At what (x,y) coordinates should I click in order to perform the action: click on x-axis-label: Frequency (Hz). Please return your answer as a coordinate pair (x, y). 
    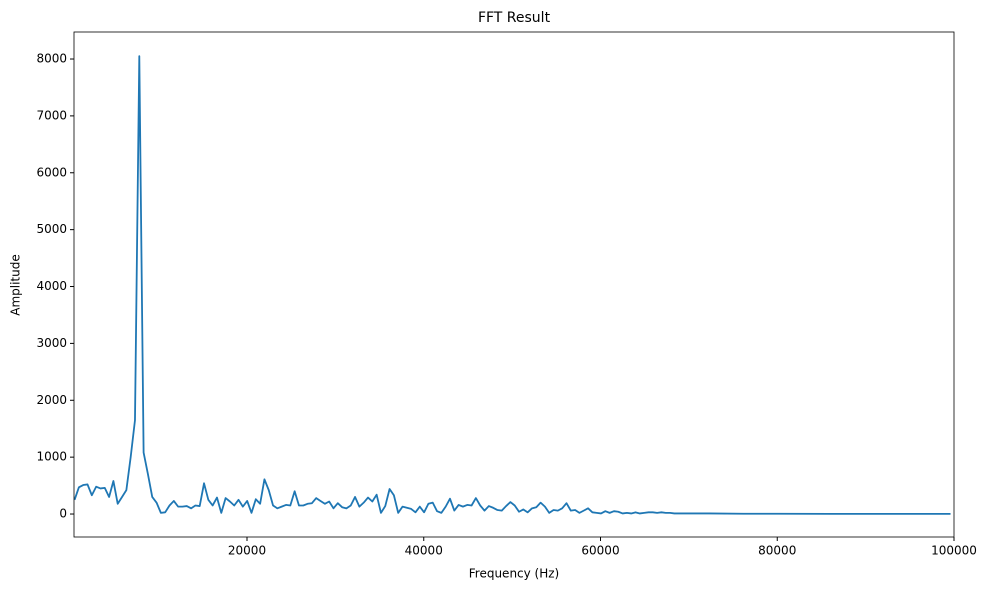
    Looking at the image, I should click on (514, 574).